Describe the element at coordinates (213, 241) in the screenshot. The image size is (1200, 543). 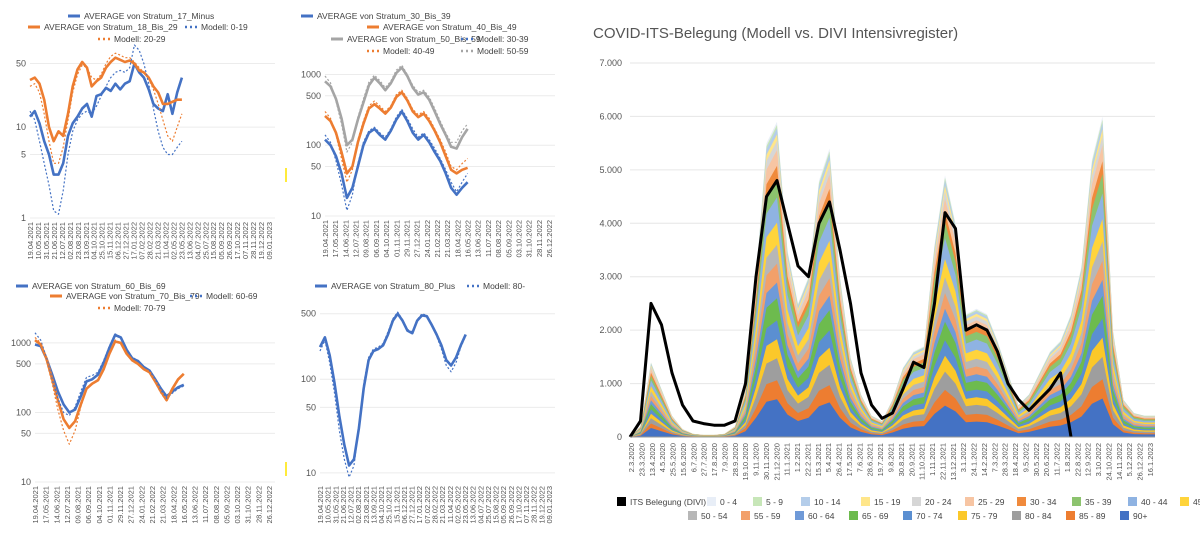
I see `x-tick-label: 15.08.2022` at that location.